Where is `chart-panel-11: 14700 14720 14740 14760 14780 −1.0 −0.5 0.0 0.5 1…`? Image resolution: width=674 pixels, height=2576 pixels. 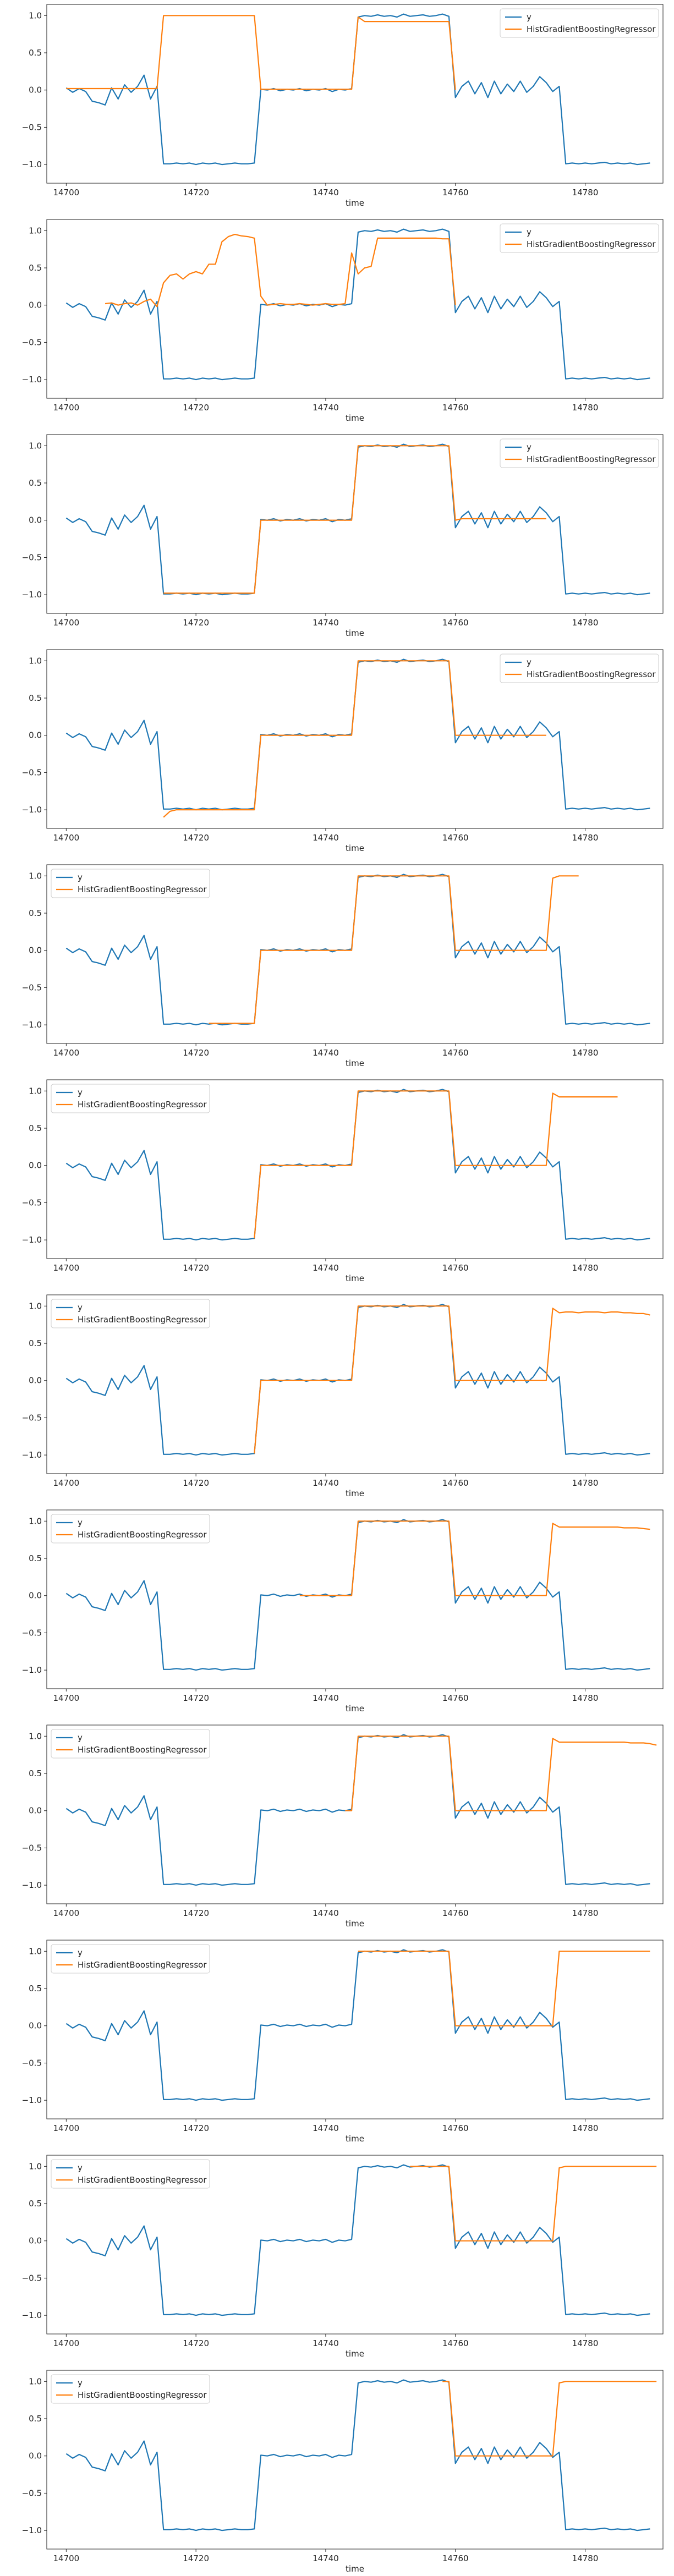
chart-panel-11: 14700 14720 14740 14760 14780 −1.0 −0.5 0.0 0.5 1… is located at coordinates (343, 2257).